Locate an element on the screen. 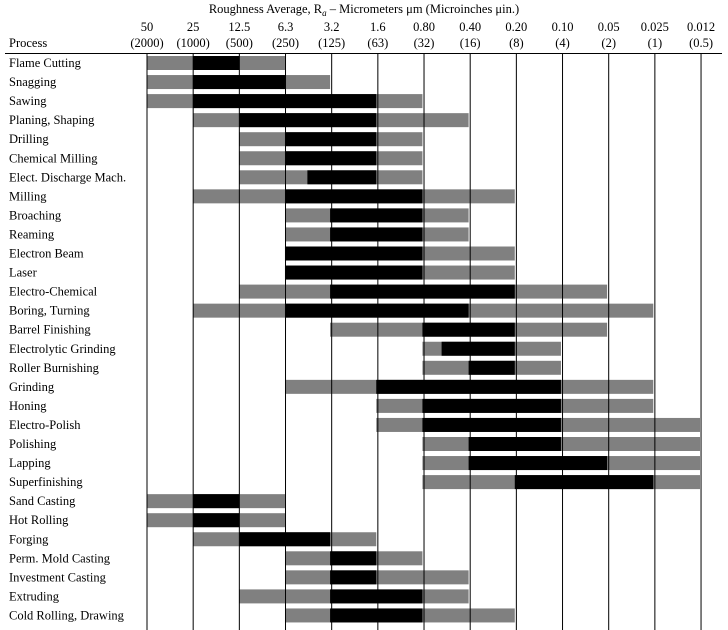  tick-label-um: 1.6 is located at coordinates (378, 27).